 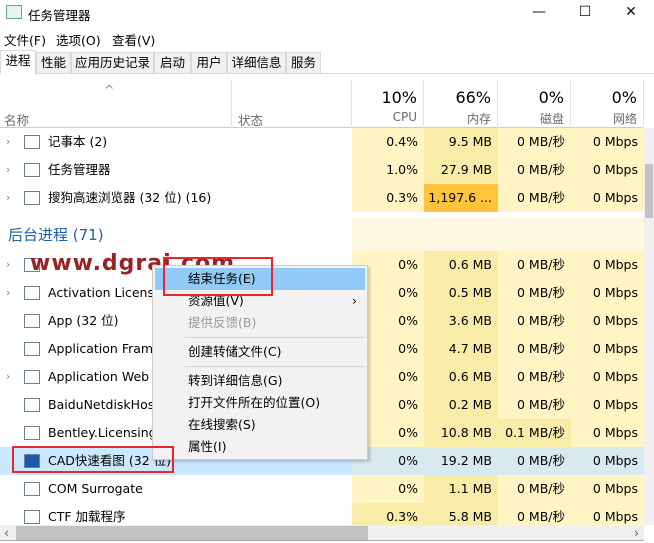 I want to click on table-row: CTF 加载程序 0.3% 5.8 MB 0 MB/秒 0 Mbps, so click(x=322, y=514).